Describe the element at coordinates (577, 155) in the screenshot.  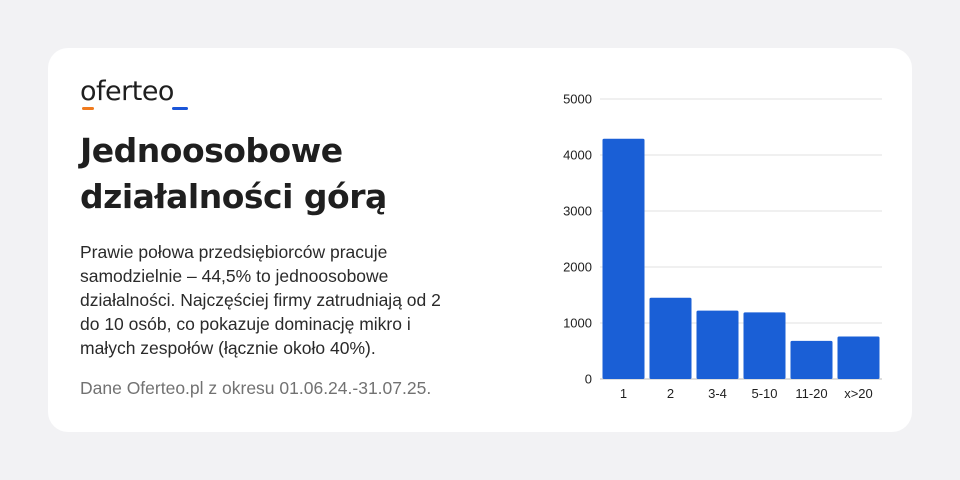
I see `y-tick-label: 4000` at that location.